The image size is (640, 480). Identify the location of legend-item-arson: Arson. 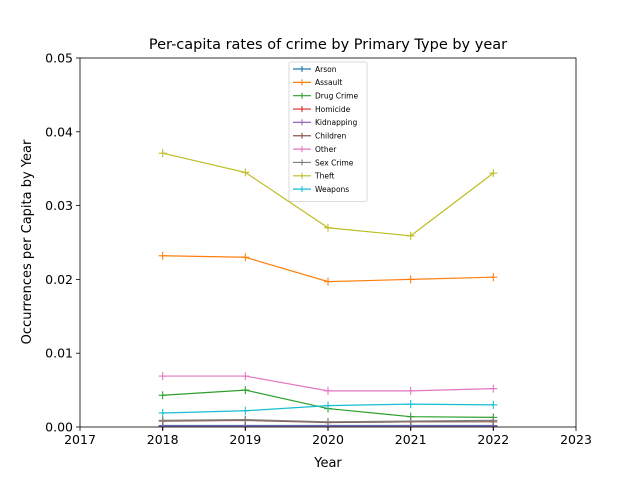
(315, 69).